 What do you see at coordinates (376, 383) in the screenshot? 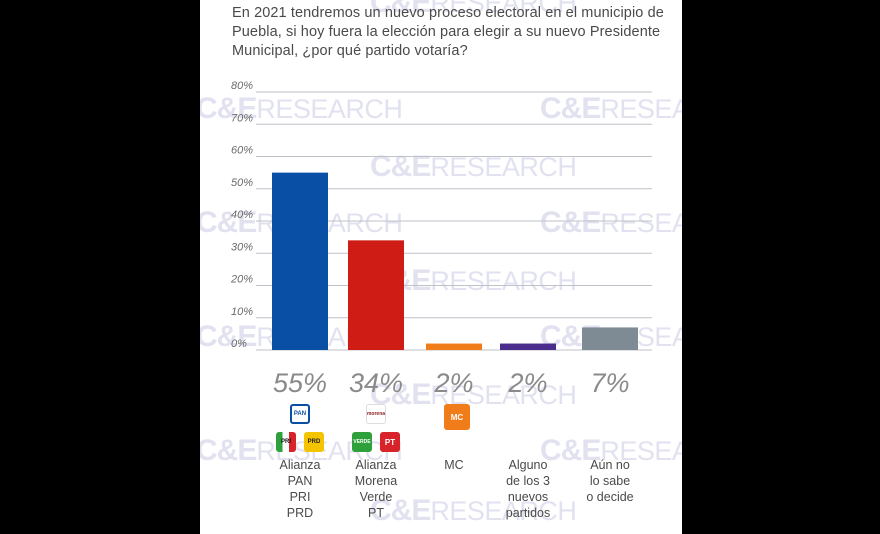
I see `value-label: 34%` at bounding box center [376, 383].